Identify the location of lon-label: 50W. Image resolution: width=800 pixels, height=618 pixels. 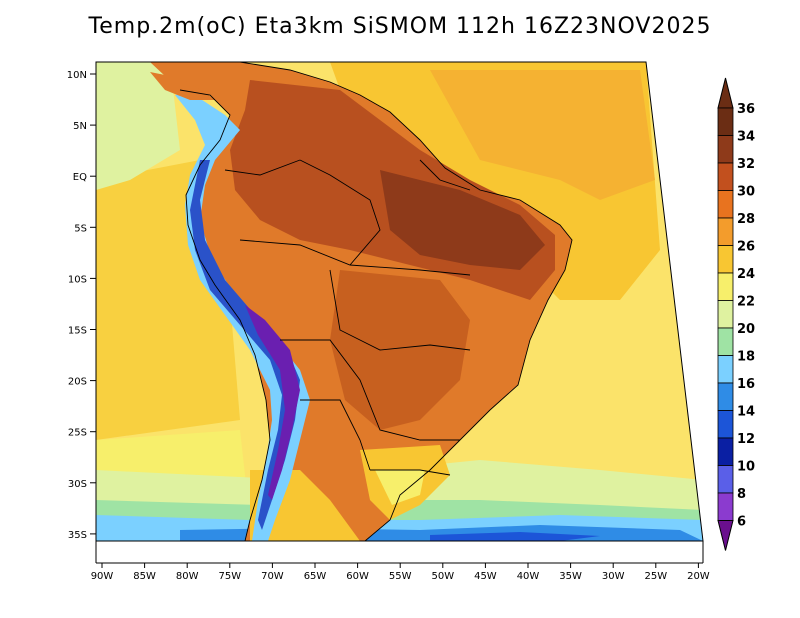
(442, 576).